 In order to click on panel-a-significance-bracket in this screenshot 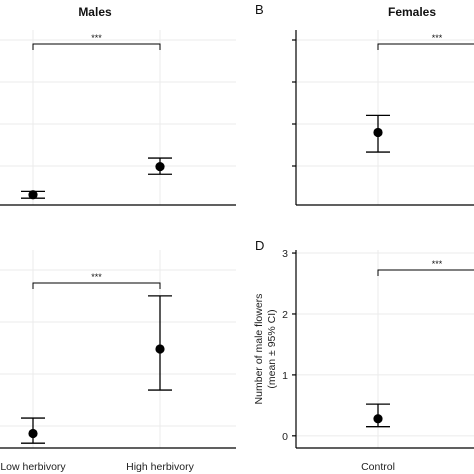, I will do `click(96, 46)`.